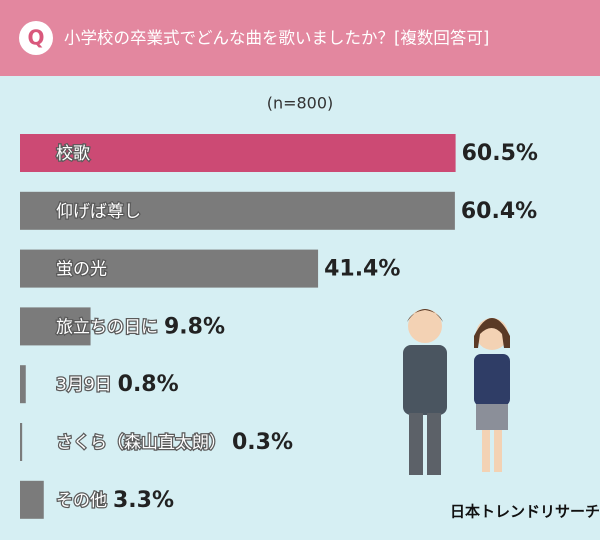 This screenshot has height=540, width=600. What do you see at coordinates (107, 327) in the screenshot?
I see `category-label: 旅立ちの日に` at bounding box center [107, 327].